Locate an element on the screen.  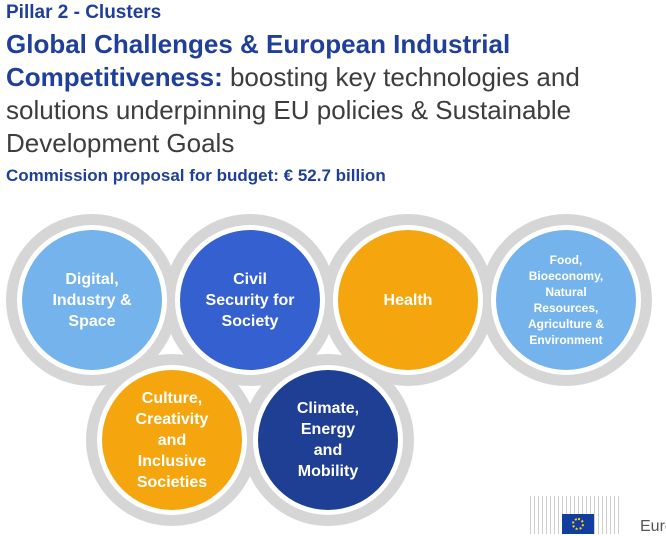
eu-stars-icon is located at coordinates (578, 524).